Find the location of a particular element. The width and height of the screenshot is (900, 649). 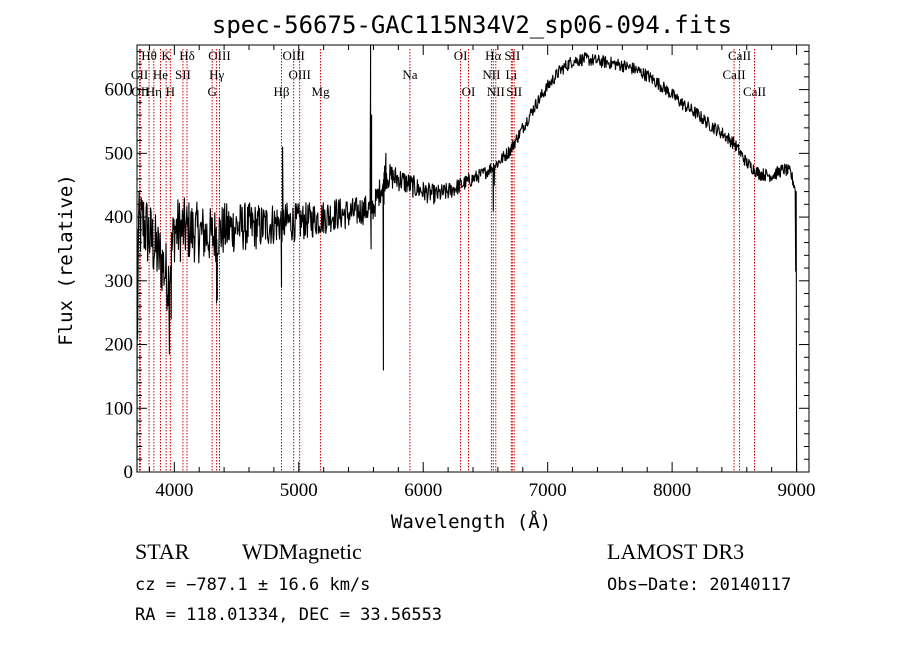

emission-line-label: Na is located at coordinates (409, 74).